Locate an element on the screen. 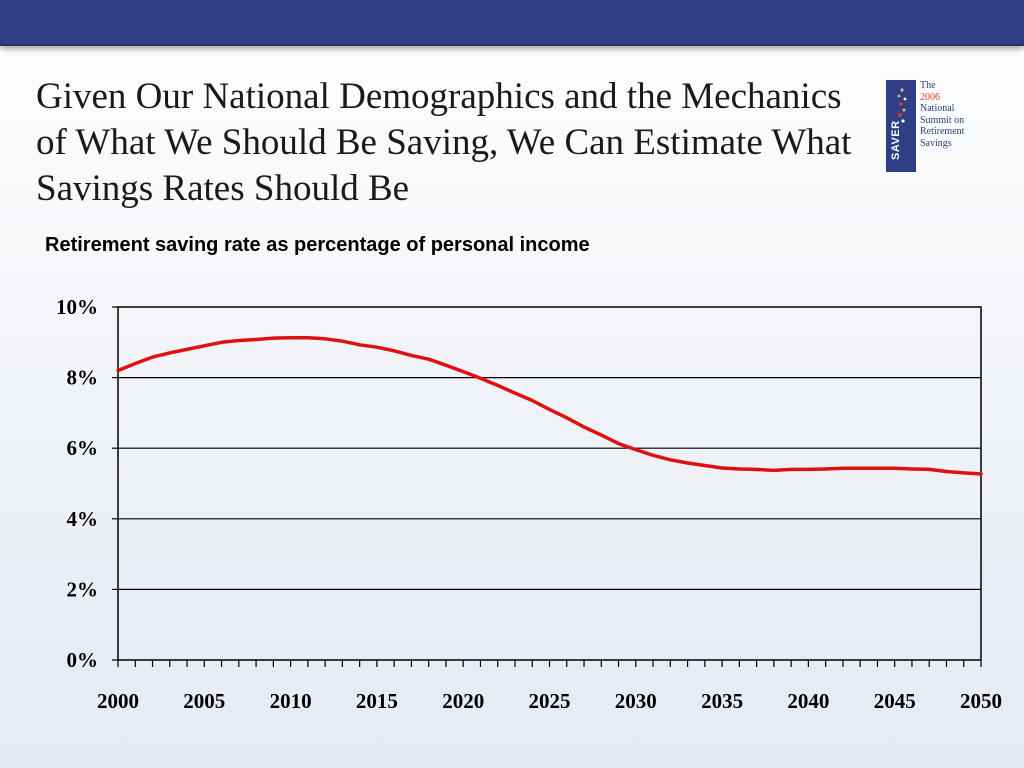  logo-dots-icon is located at coordinates (902, 105).